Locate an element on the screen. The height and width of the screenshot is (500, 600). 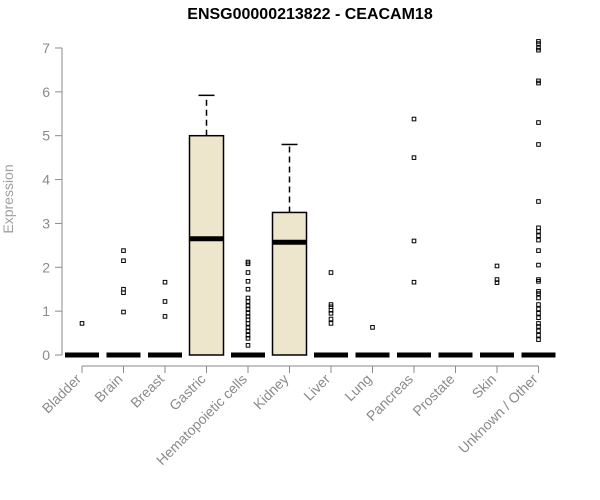
y-tick-label: 6 is located at coordinates (46, 92).